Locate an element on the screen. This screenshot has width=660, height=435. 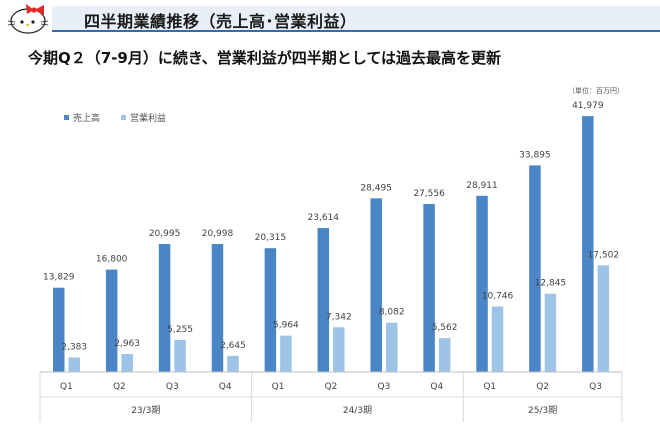
x-group-label: 25/3期 is located at coordinates (542, 410).